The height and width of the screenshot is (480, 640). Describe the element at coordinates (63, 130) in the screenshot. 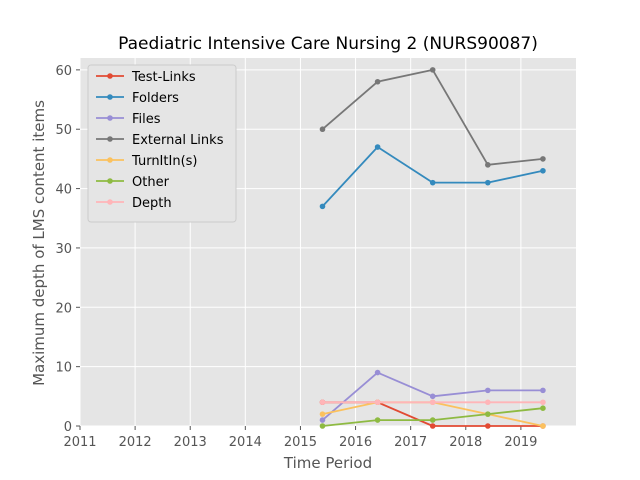

I see `y-tick-label: 50` at that location.